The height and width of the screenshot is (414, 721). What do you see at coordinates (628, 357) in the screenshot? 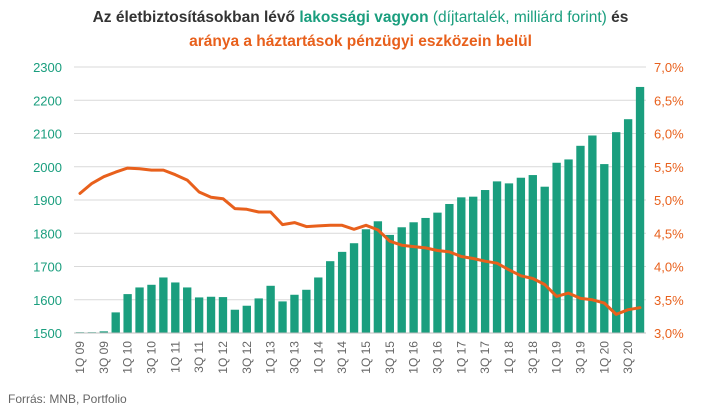
I see `x-tick-label: 3Q 20` at bounding box center [628, 357].